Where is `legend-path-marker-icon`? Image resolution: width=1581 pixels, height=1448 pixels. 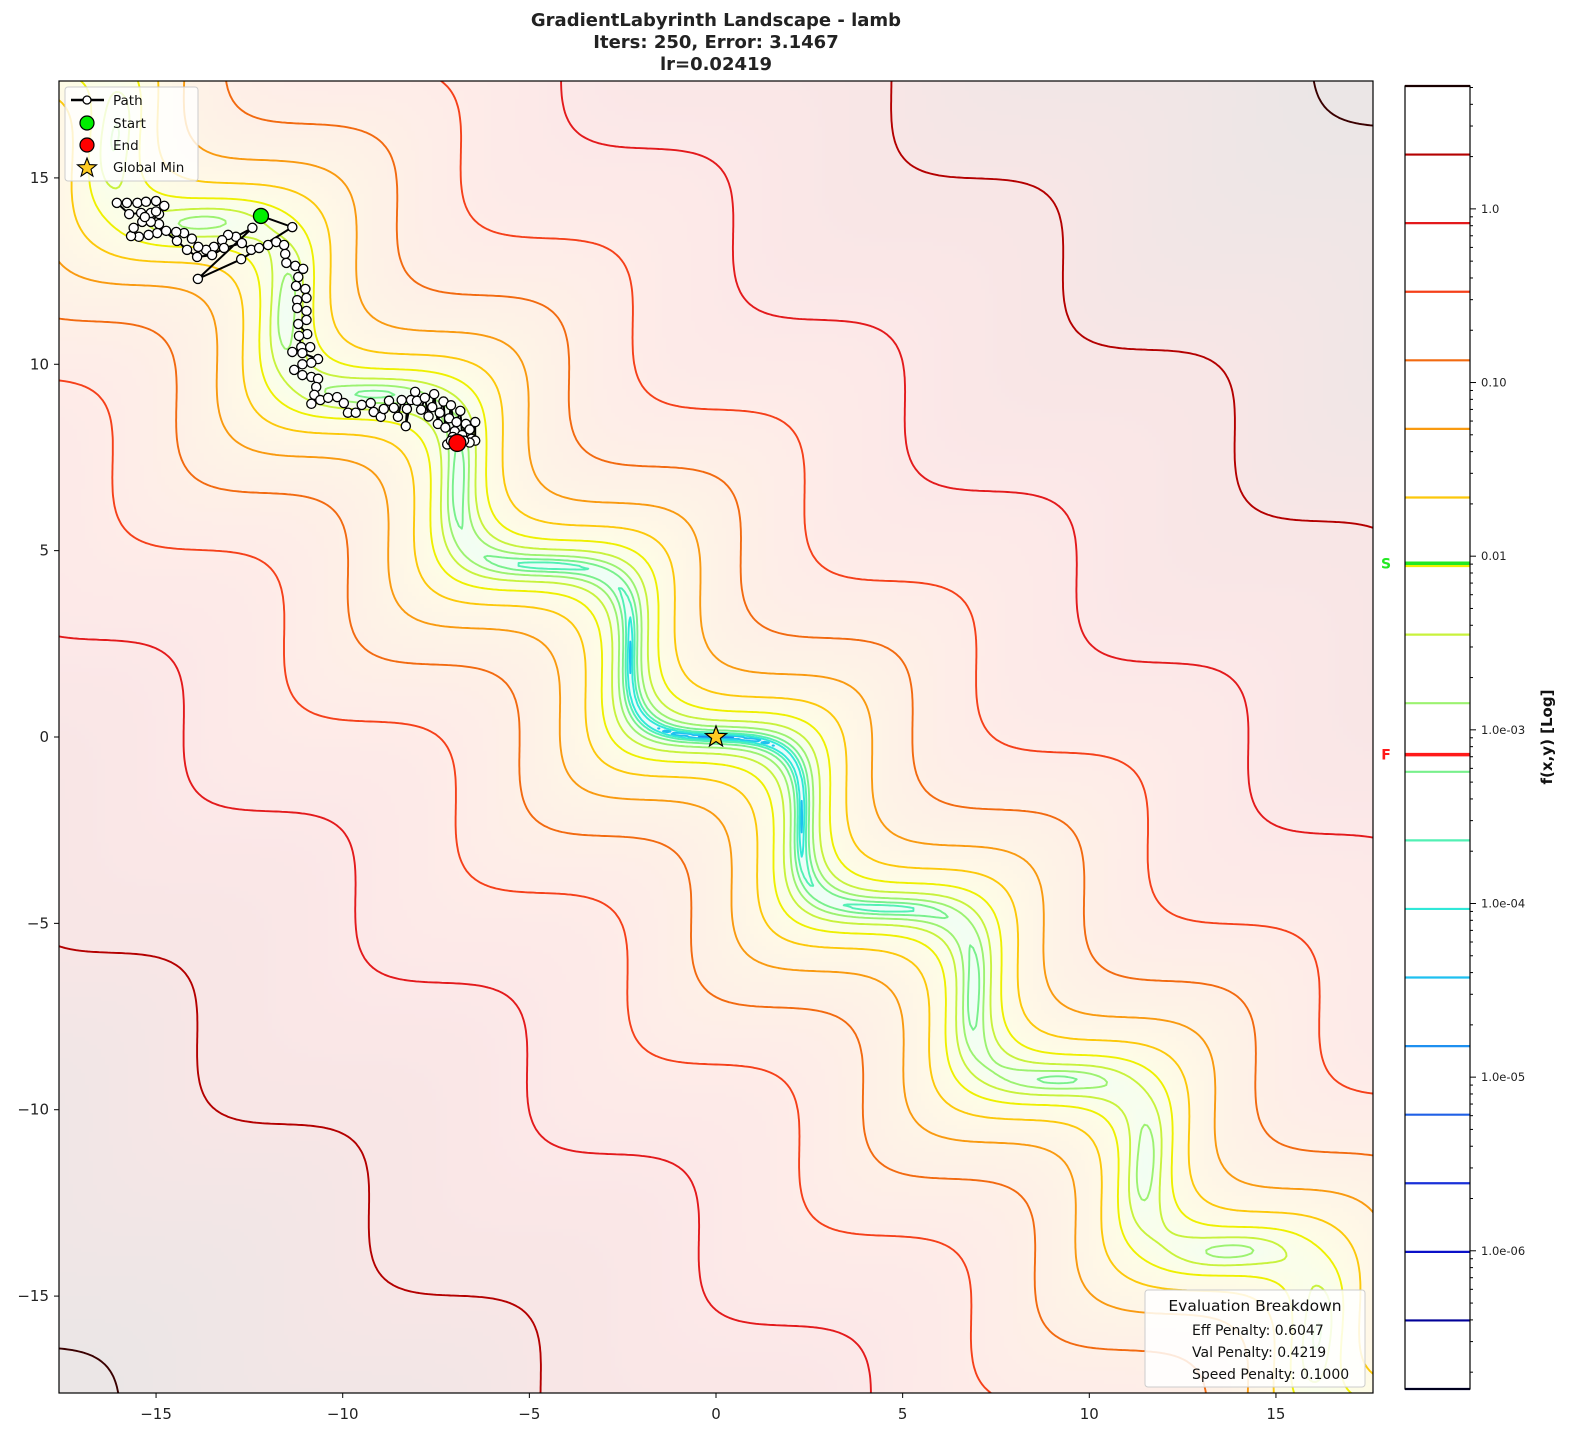 legend-path-marker-icon is located at coordinates (87, 100).